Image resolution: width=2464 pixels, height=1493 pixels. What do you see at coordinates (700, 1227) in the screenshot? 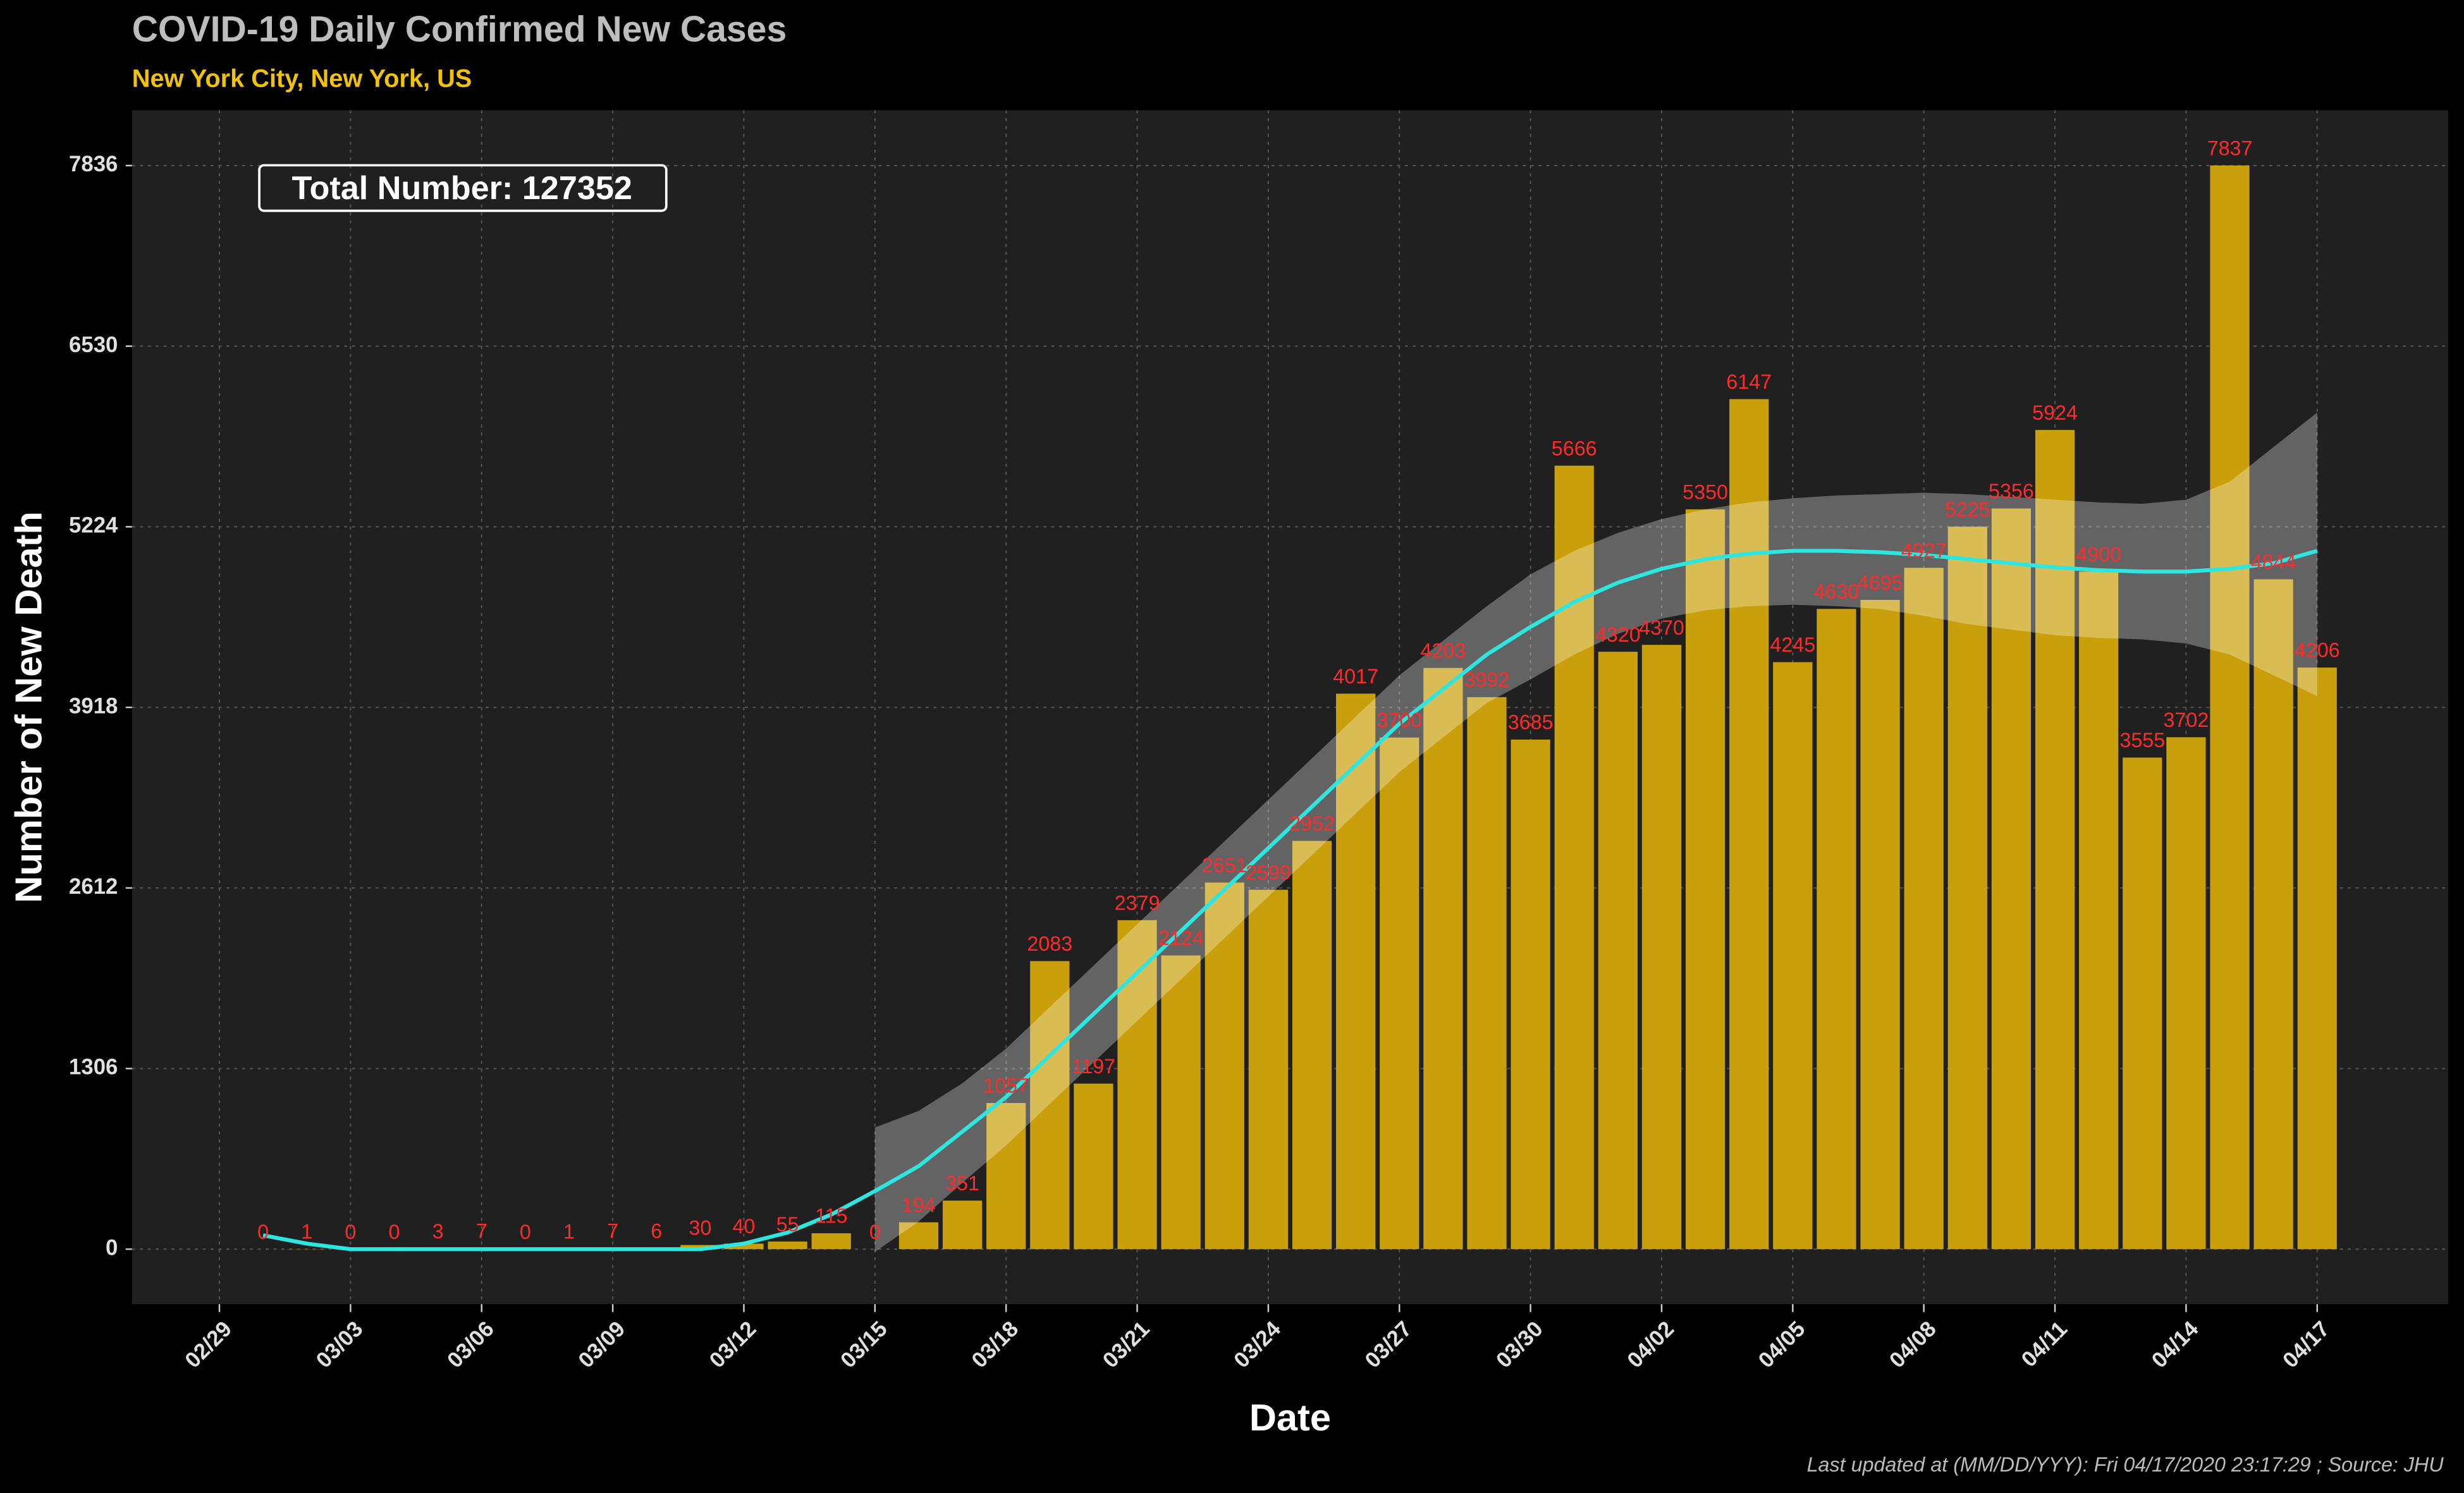
I see `data-label: 30` at bounding box center [700, 1227].